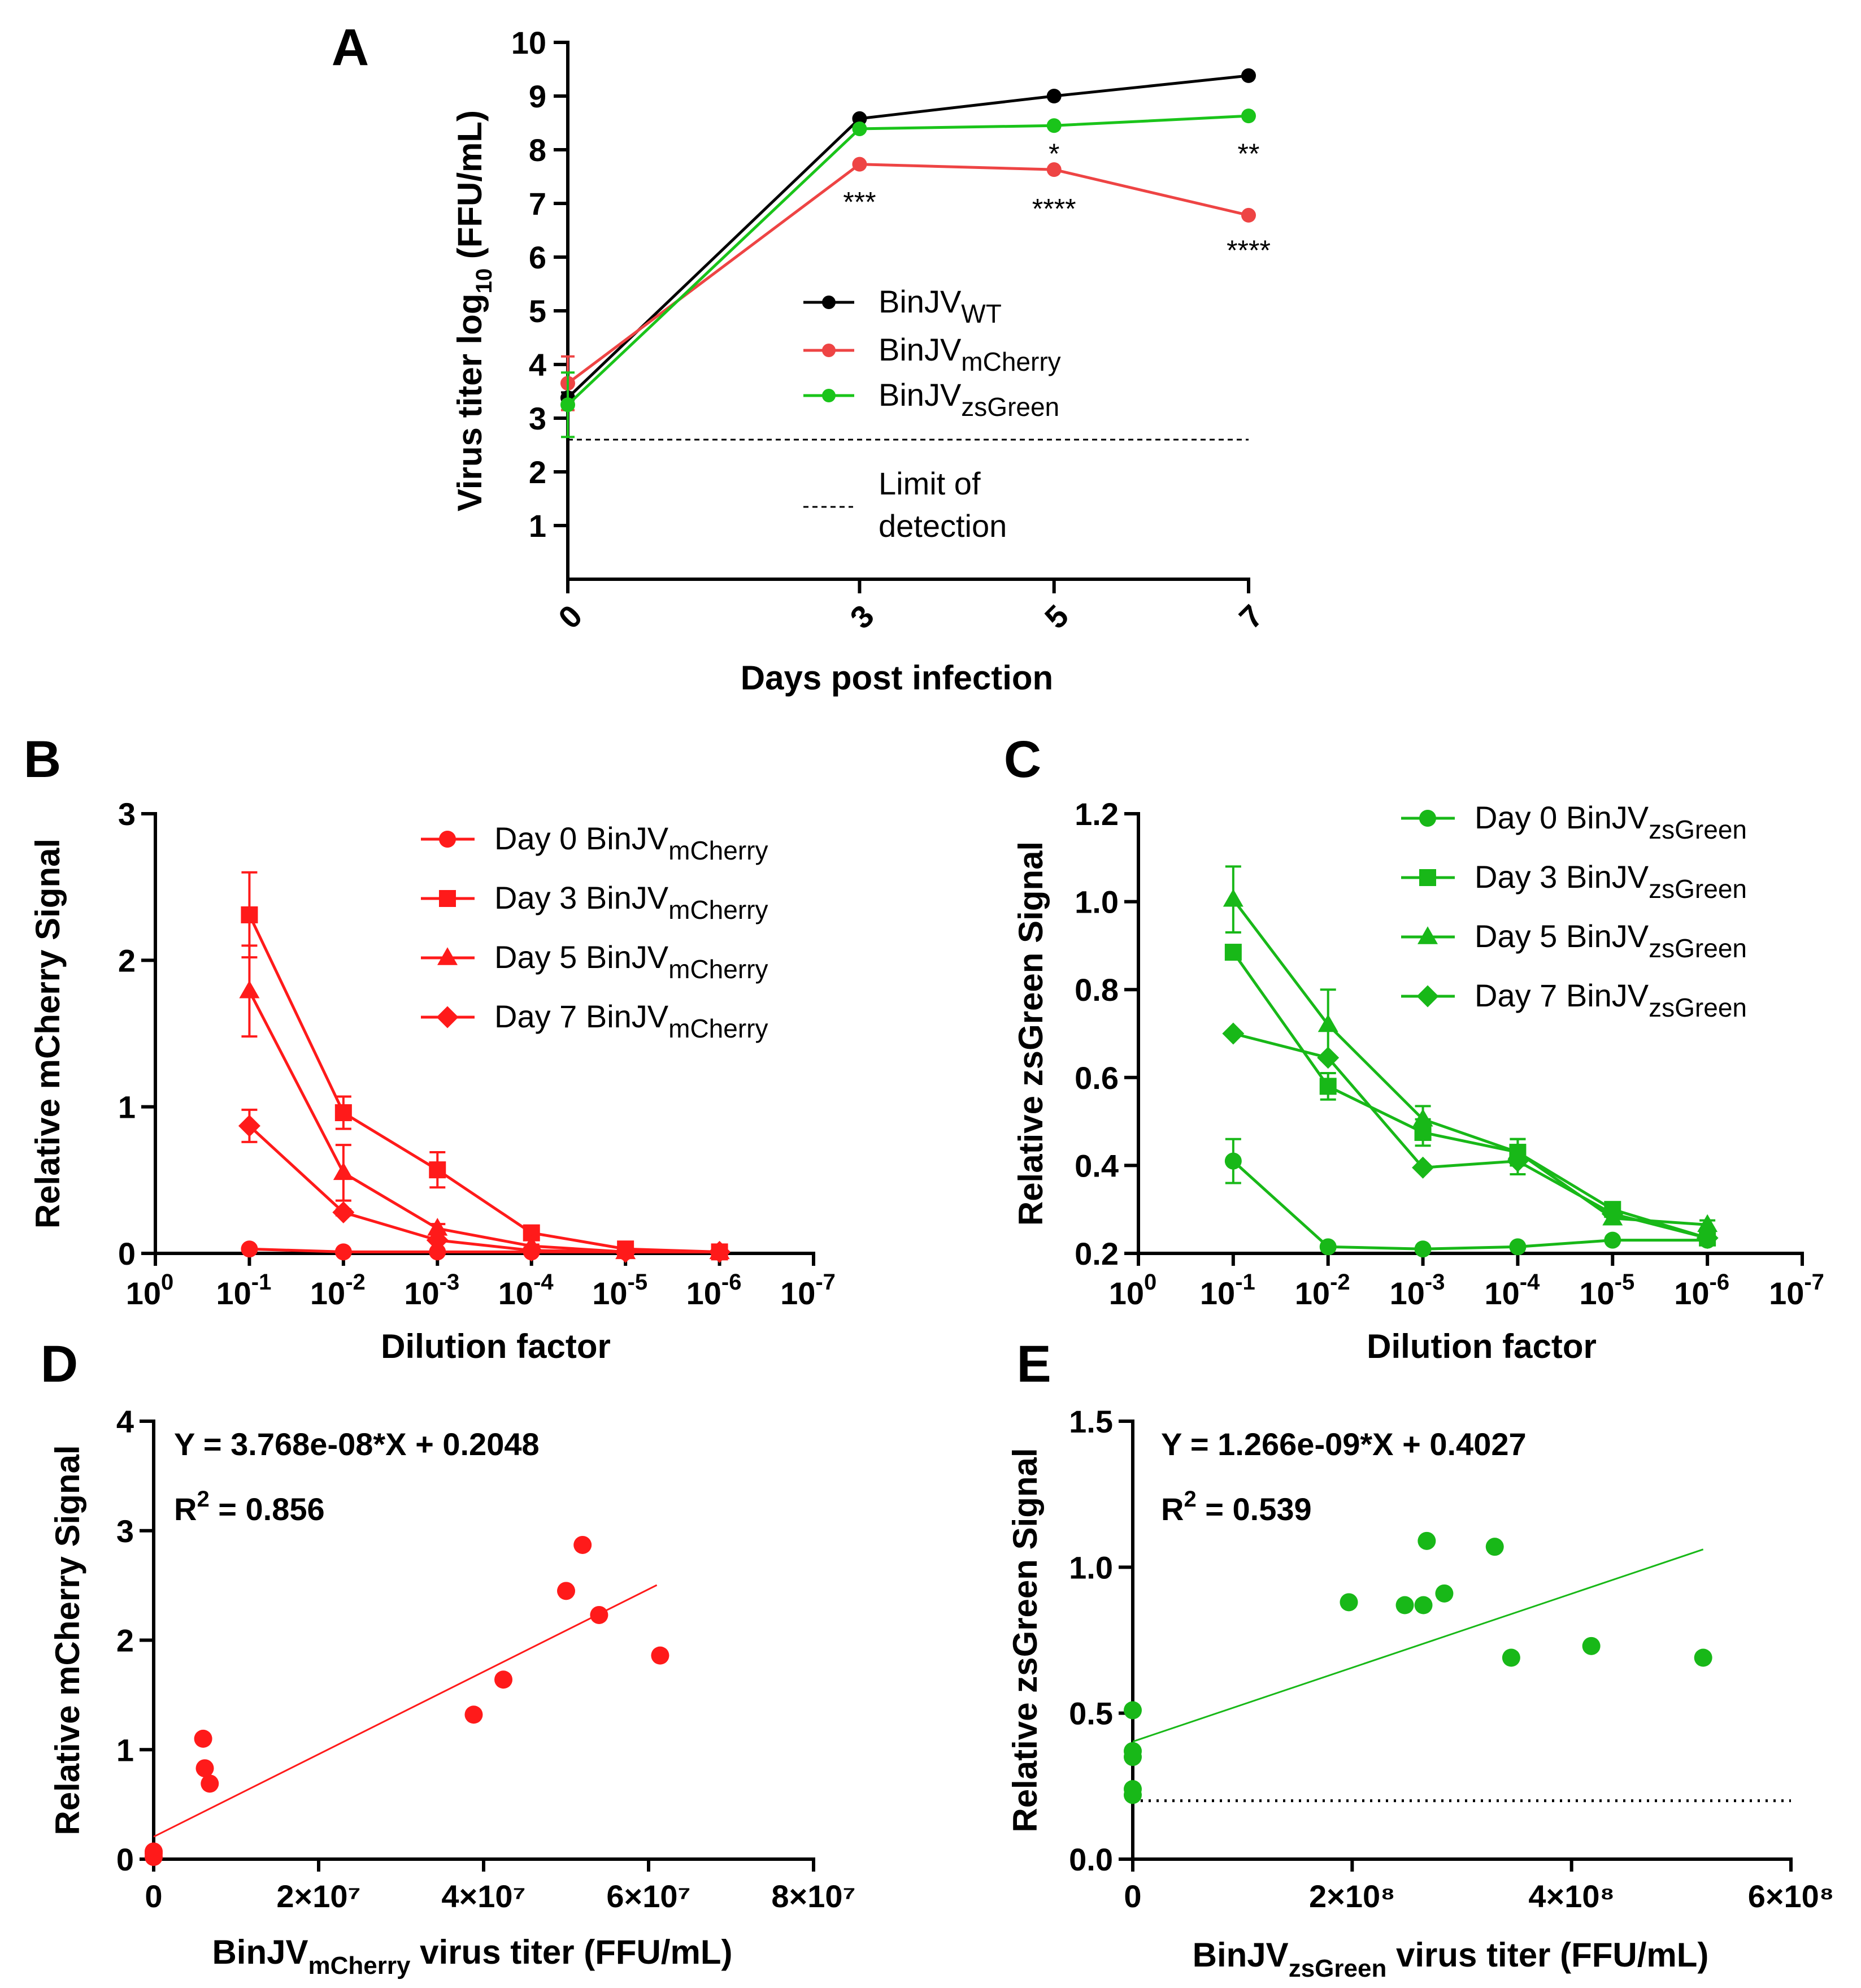  What do you see at coordinates (1698, 829) in the screenshot?
I see `legend-subscript: zsGreen` at bounding box center [1698, 829].